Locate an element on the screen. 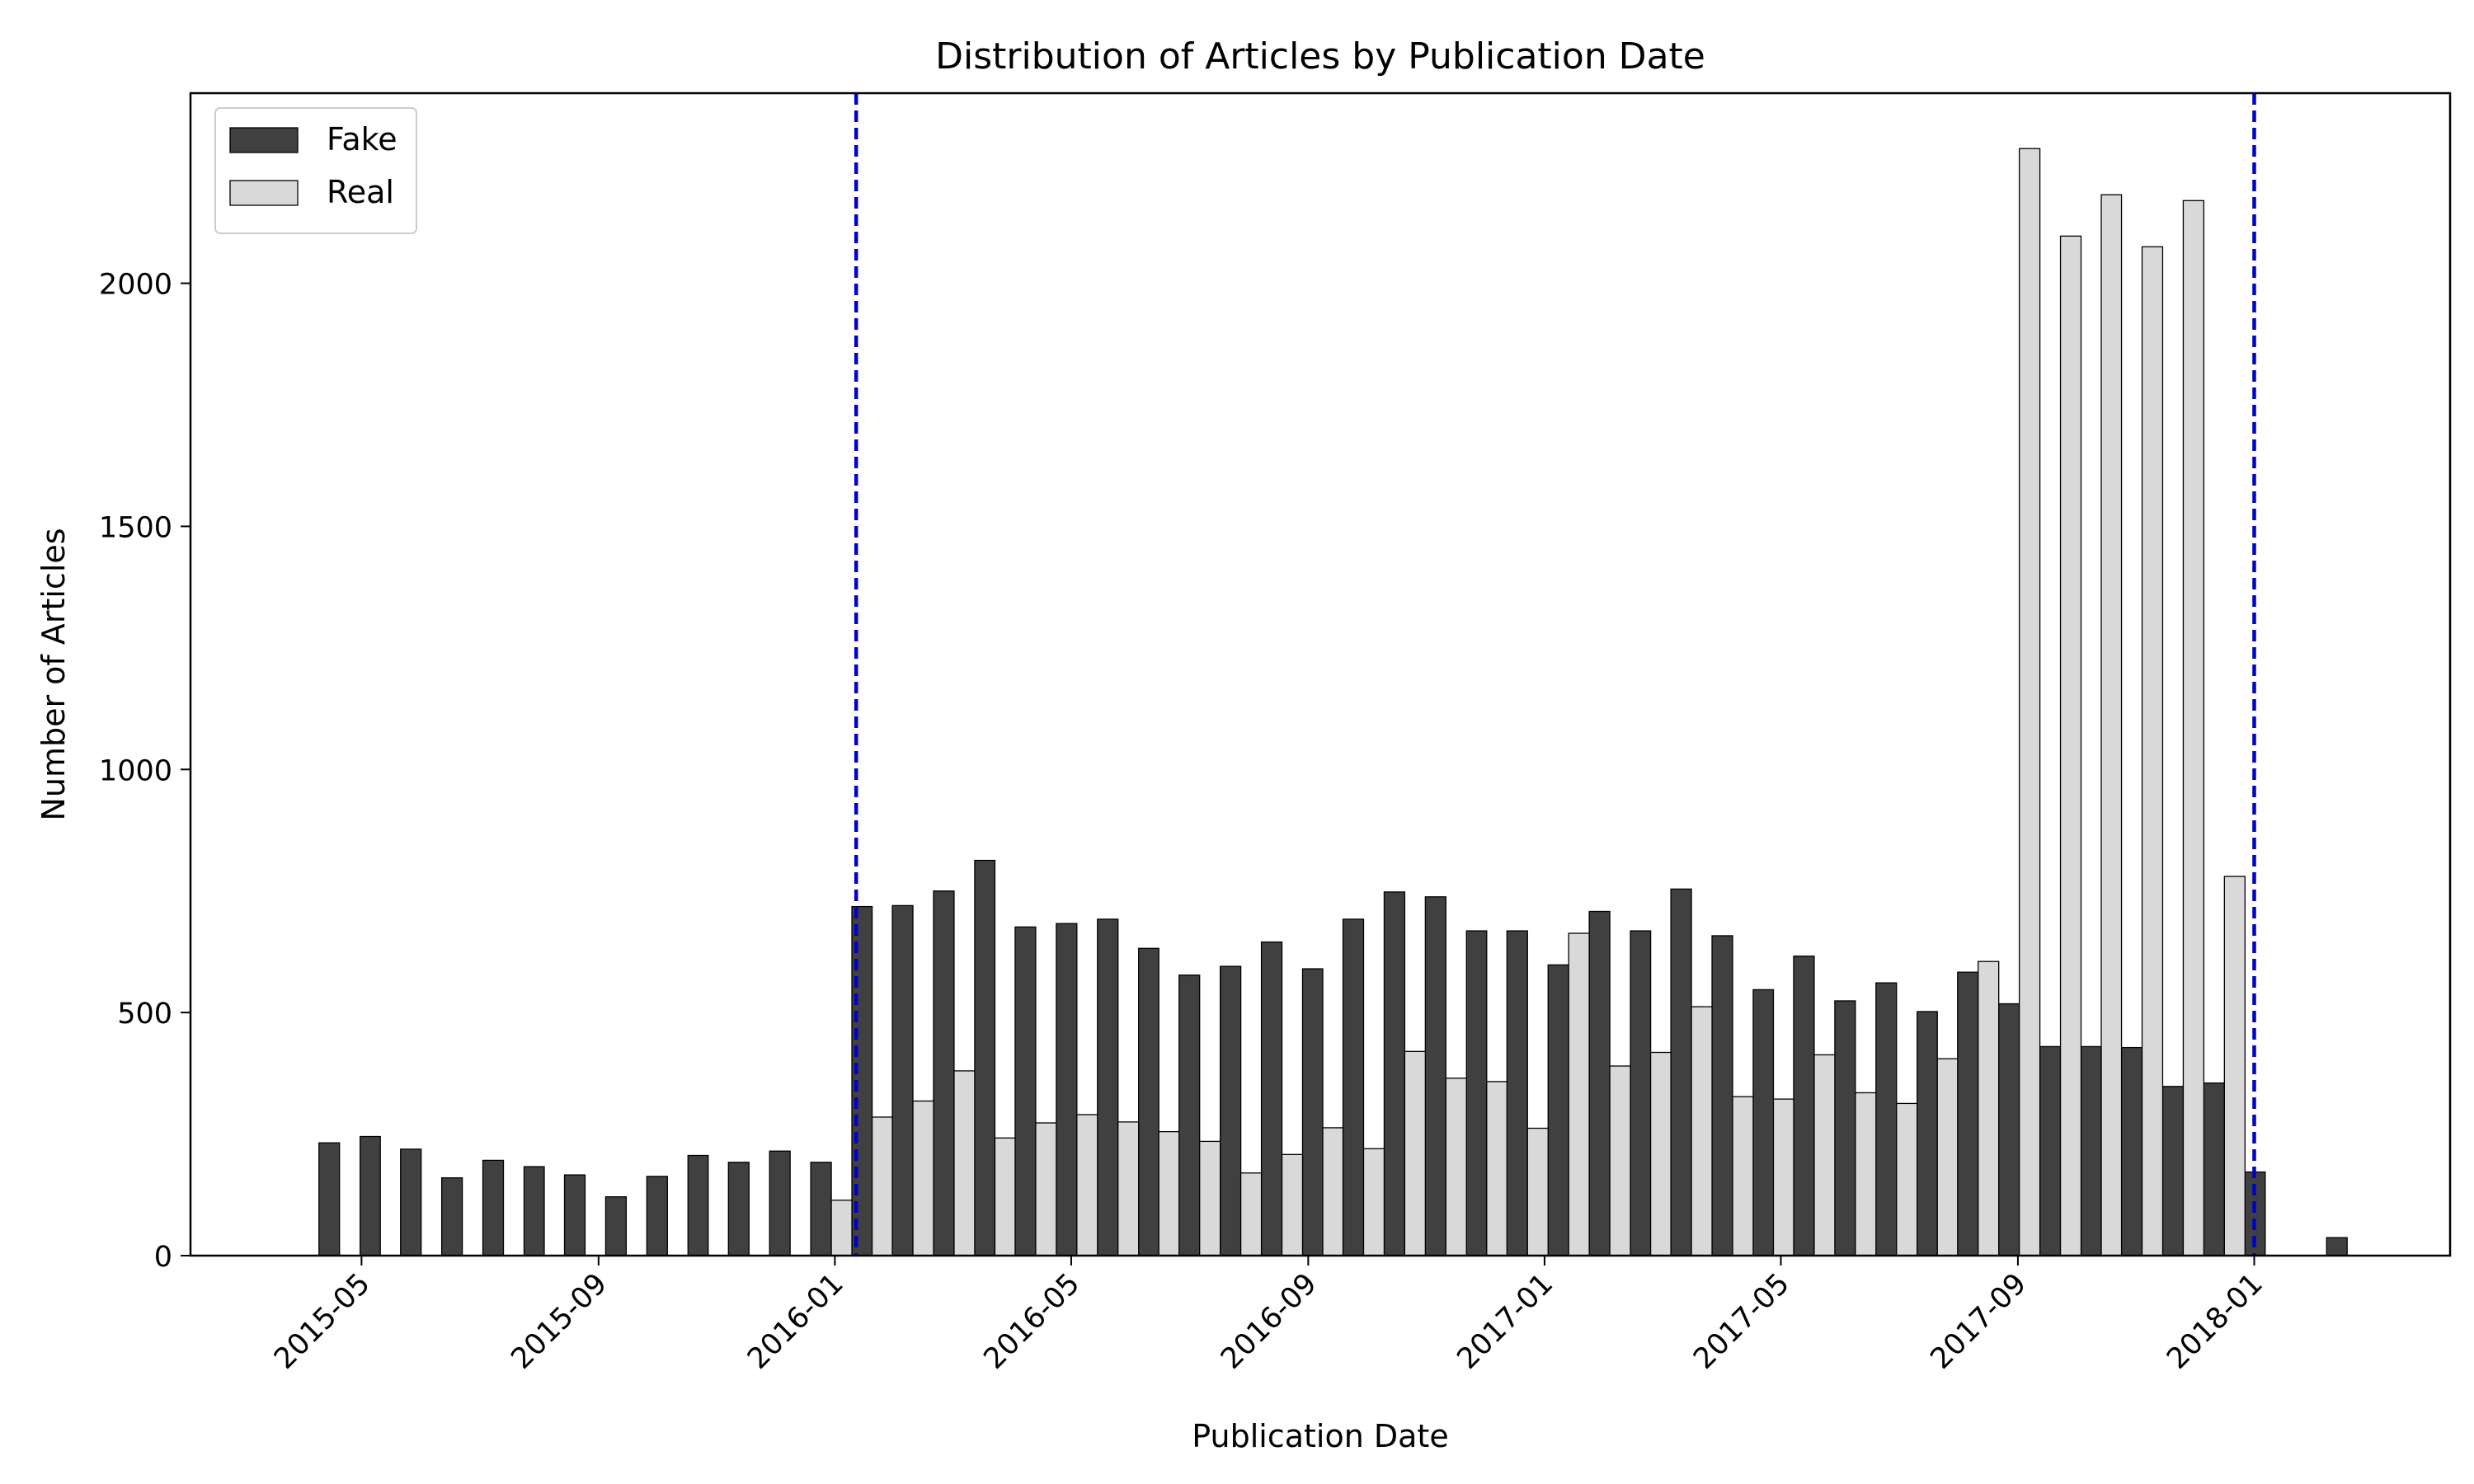 The height and width of the screenshot is (1484, 2474). x-axis-label: Publication Date is located at coordinates (1320, 1436).